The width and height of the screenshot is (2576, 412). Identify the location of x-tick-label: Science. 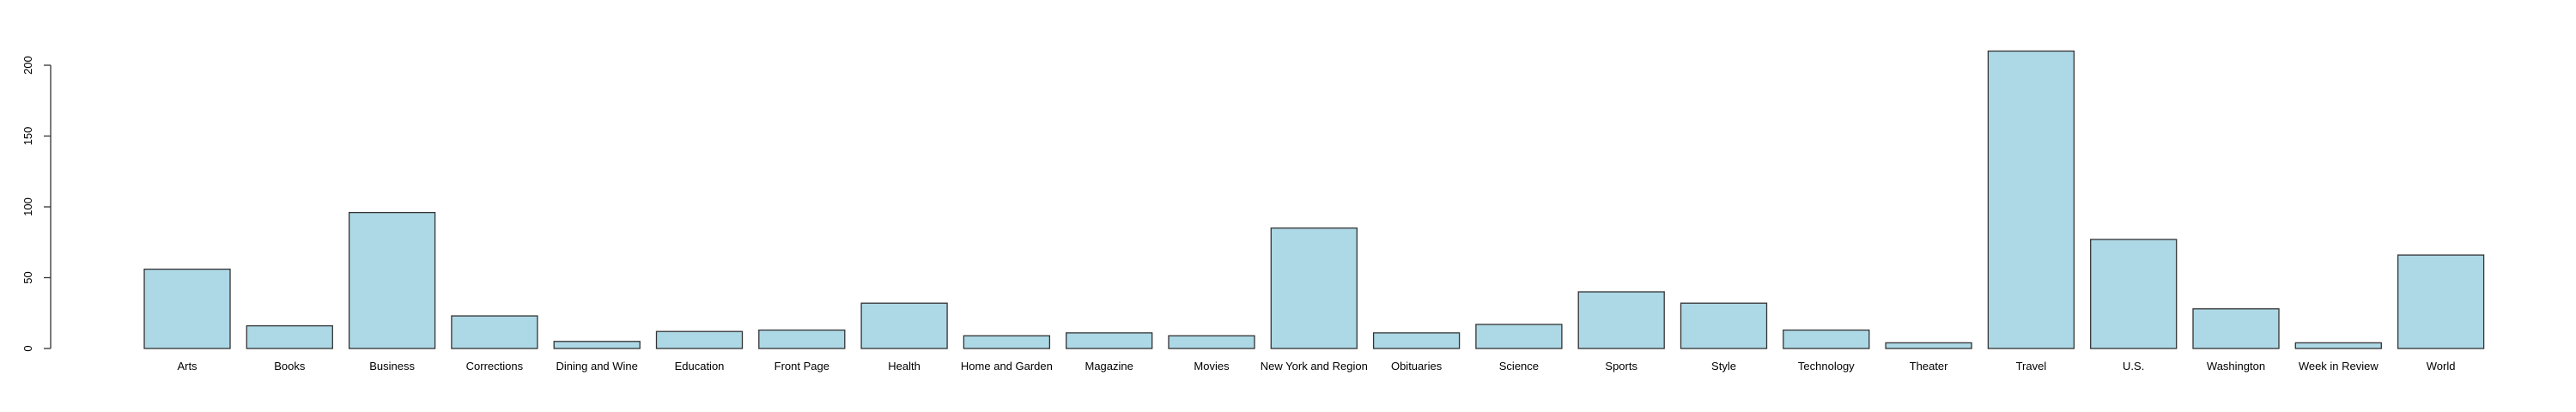
(1519, 366).